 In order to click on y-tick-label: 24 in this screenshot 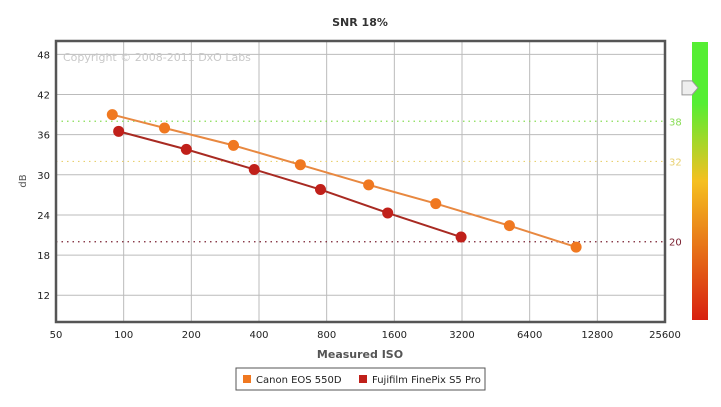, I will do `click(43, 216)`.